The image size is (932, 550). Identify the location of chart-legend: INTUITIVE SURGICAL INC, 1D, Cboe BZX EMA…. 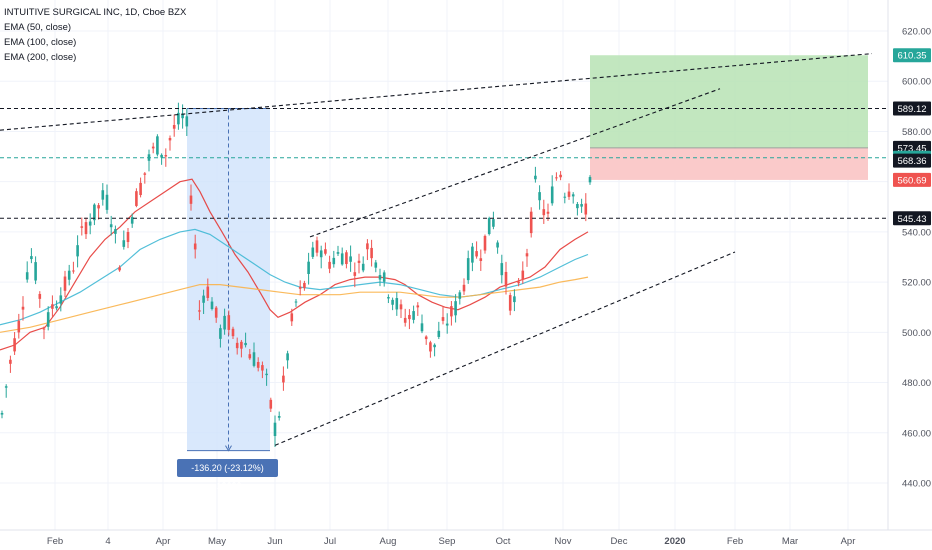
(95, 35).